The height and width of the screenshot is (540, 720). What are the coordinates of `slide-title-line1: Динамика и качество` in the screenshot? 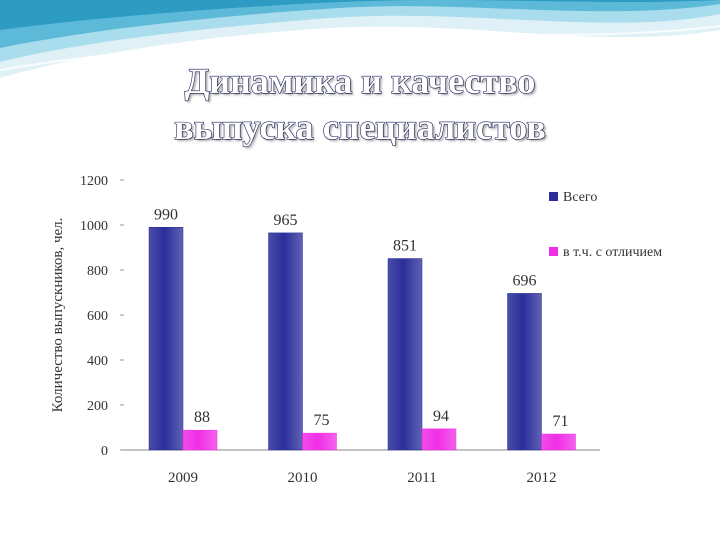 It's located at (360, 80).